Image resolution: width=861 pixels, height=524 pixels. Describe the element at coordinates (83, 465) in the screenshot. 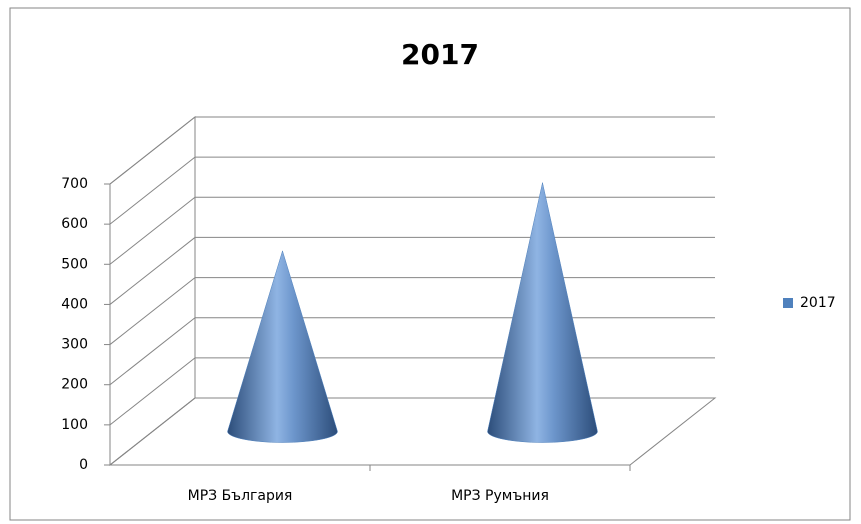

I see `y-tick-label: 0` at that location.